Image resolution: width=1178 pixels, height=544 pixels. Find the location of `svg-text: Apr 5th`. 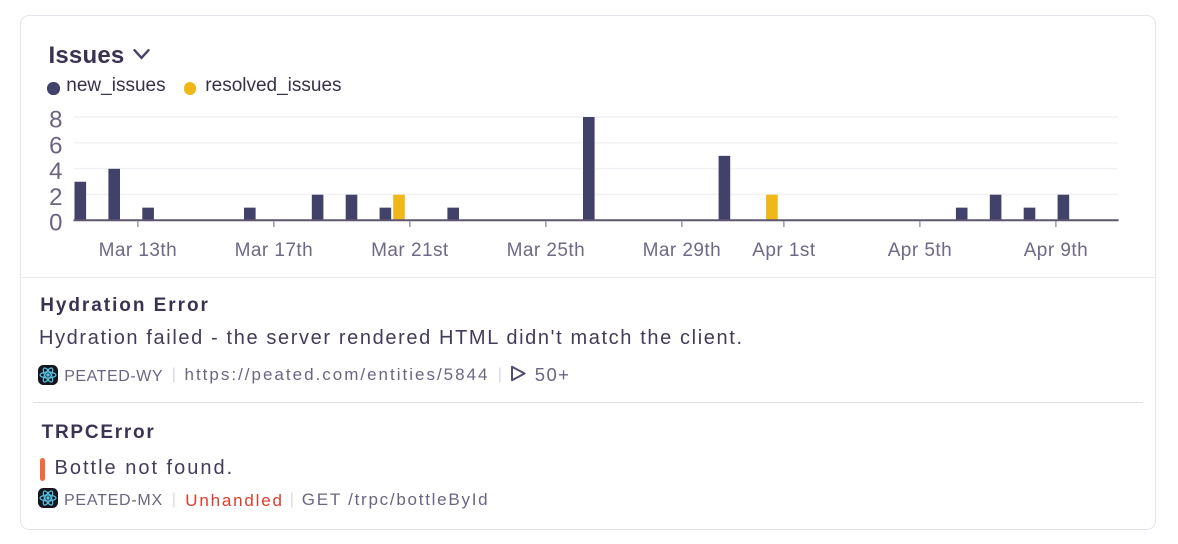

svg-text: Apr 5th is located at coordinates (920, 250).